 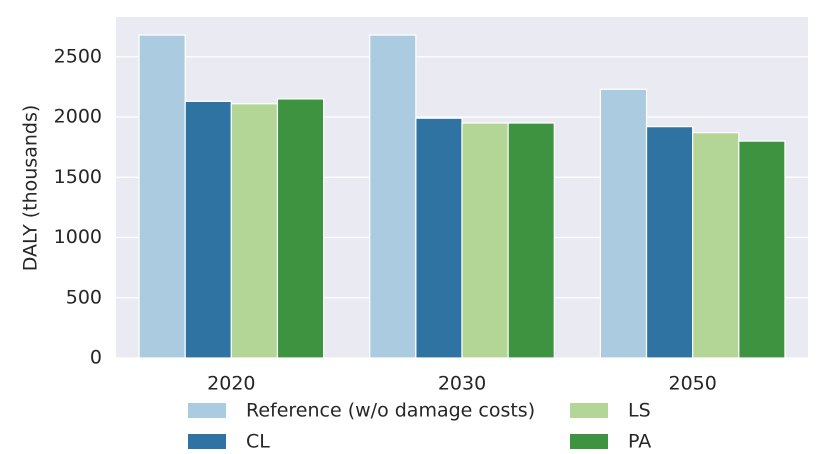 I want to click on y-tick-label: 500, so click(x=84, y=297).